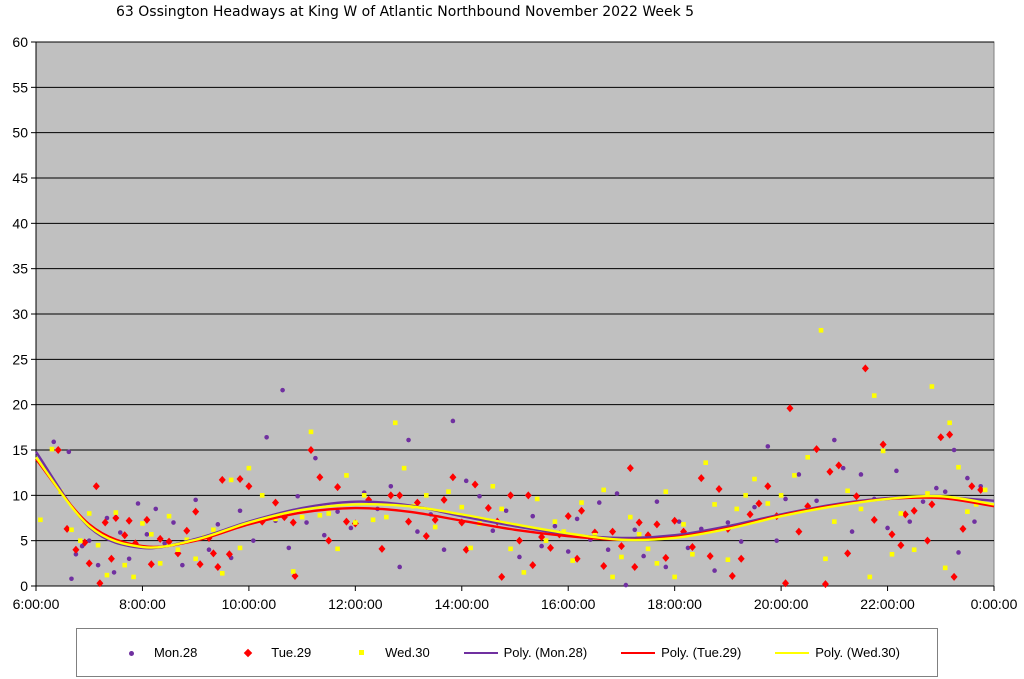 This screenshot has width=1024, height=679. I want to click on y-tick-label: 60, so click(20, 42).